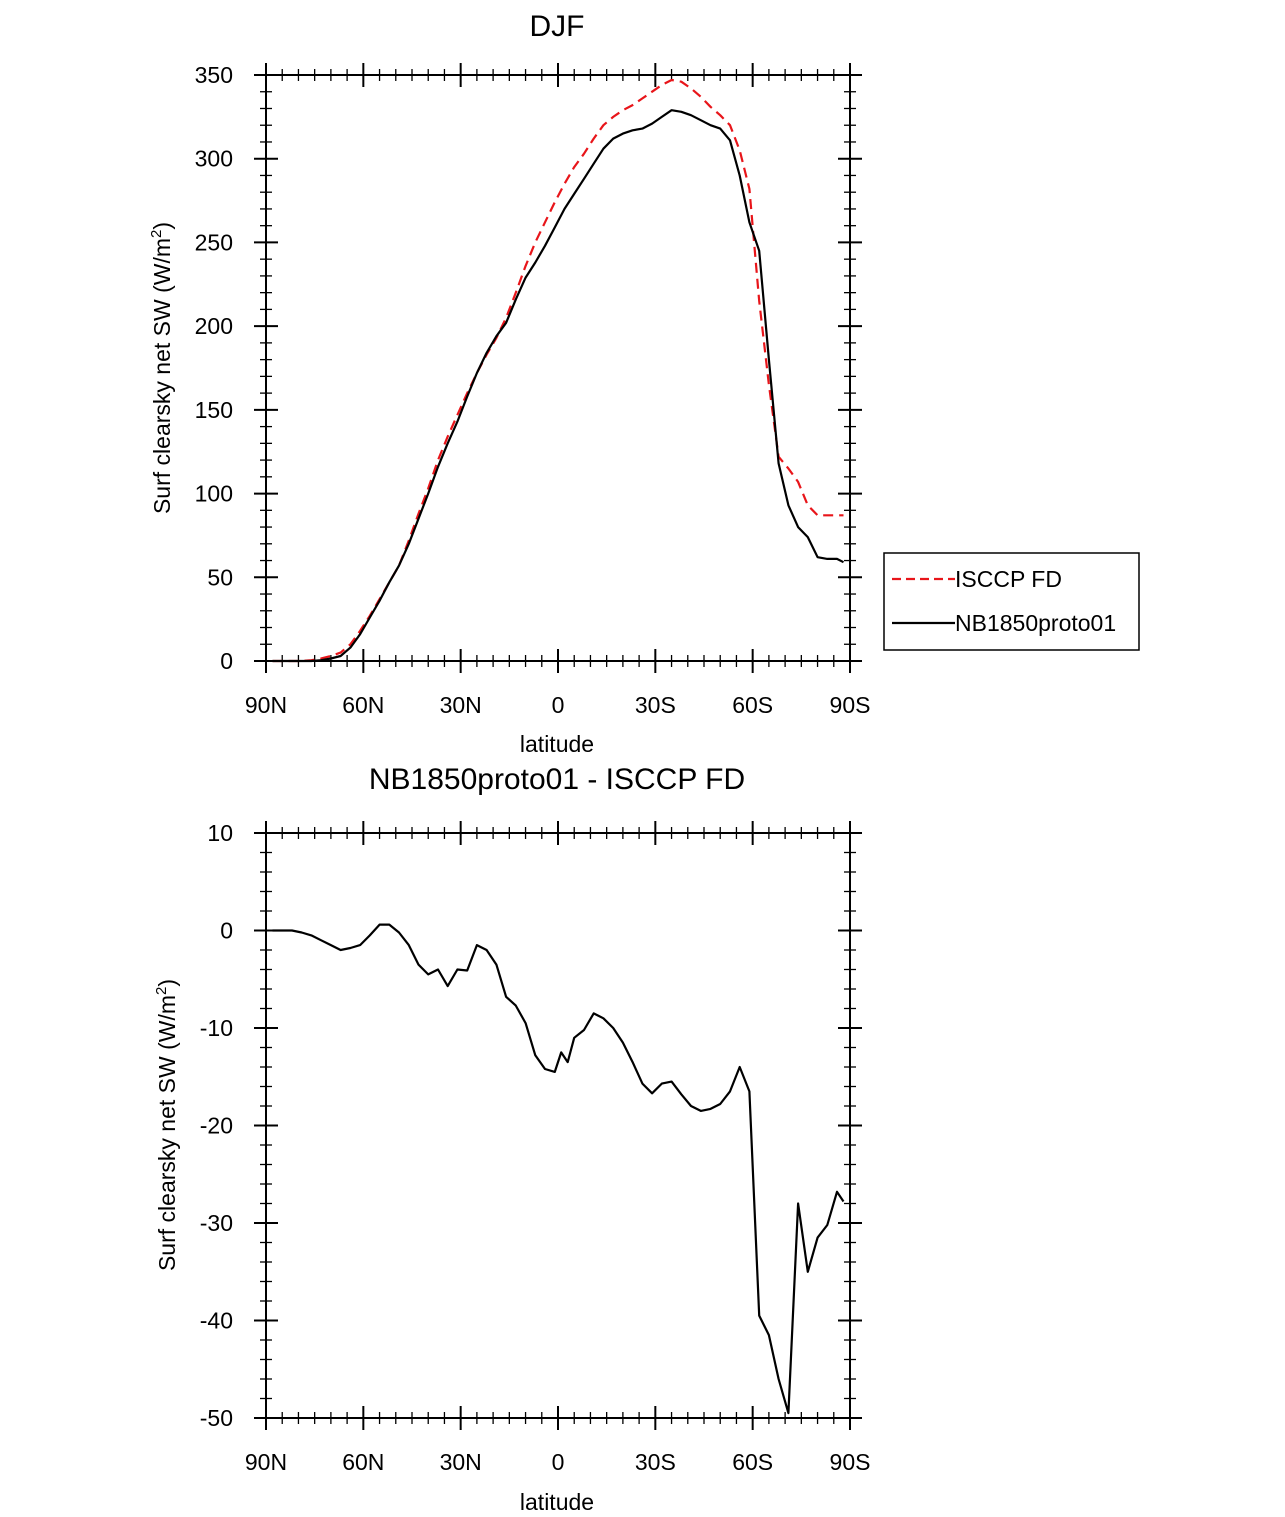 Image resolution: width=1285 pixels, height=1517 pixels. I want to click on djf-y-tick-label: 350, so click(214, 75).